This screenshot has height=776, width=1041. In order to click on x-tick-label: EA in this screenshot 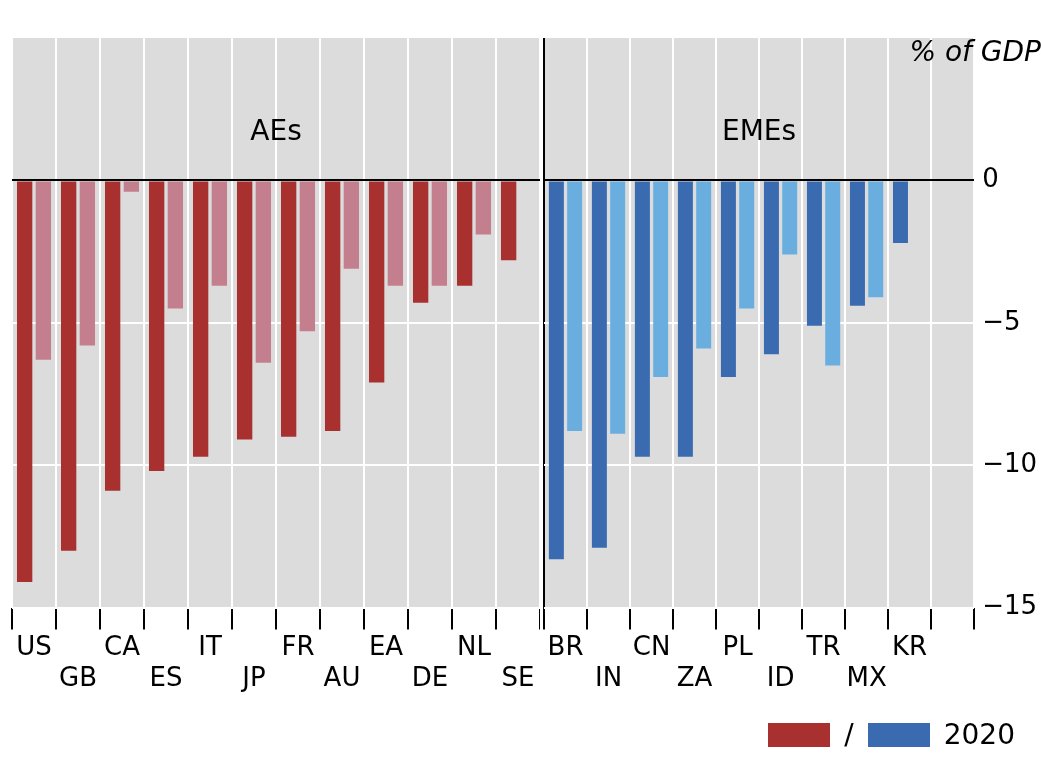, I will do `click(386, 645)`.